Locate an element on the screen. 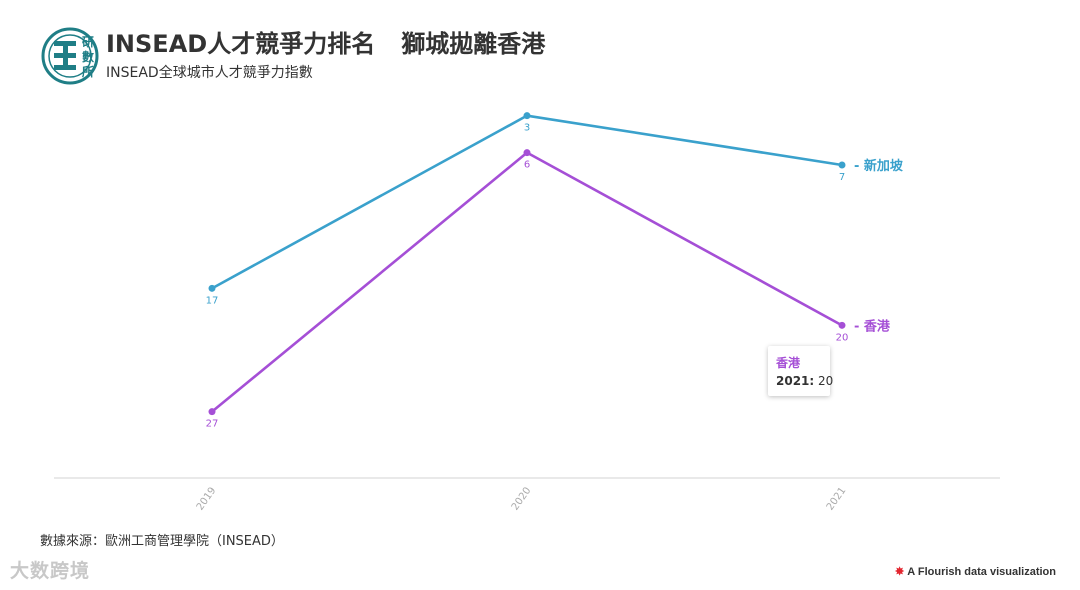 The image size is (1080, 590). logo-icon: 研 數 所 is located at coordinates (70, 56).